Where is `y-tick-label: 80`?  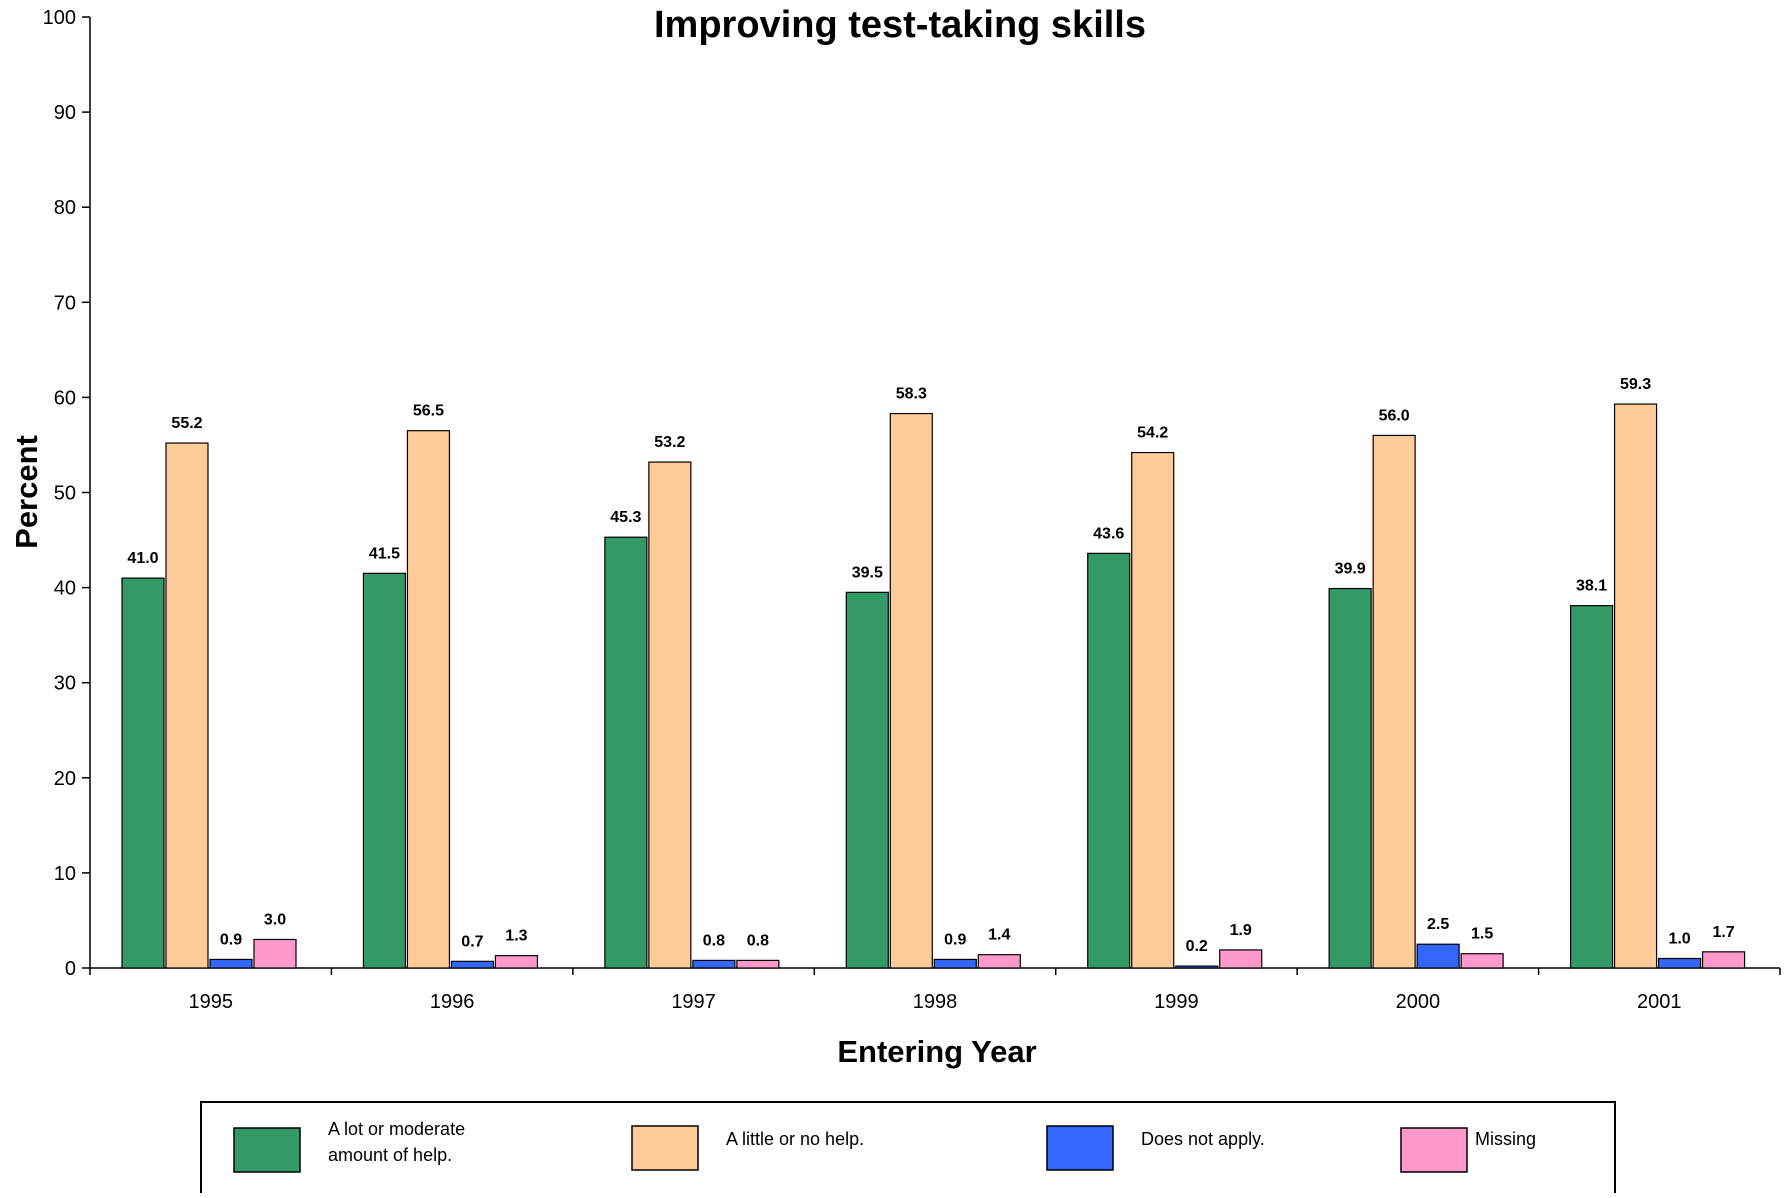 y-tick-label: 80 is located at coordinates (65, 208).